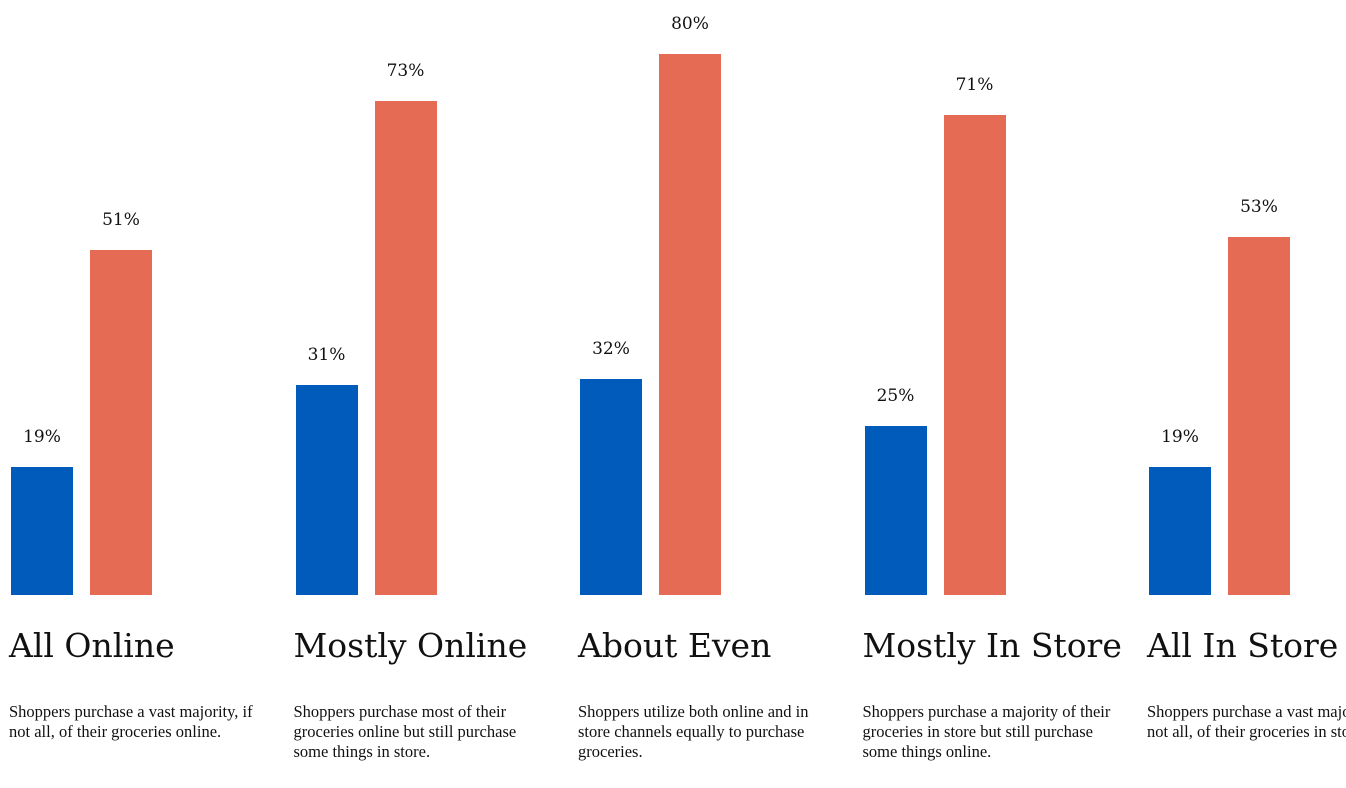 This screenshot has height=788, width=1346. Describe the element at coordinates (690, 24) in the screenshot. I see `value-label: 80%` at that location.